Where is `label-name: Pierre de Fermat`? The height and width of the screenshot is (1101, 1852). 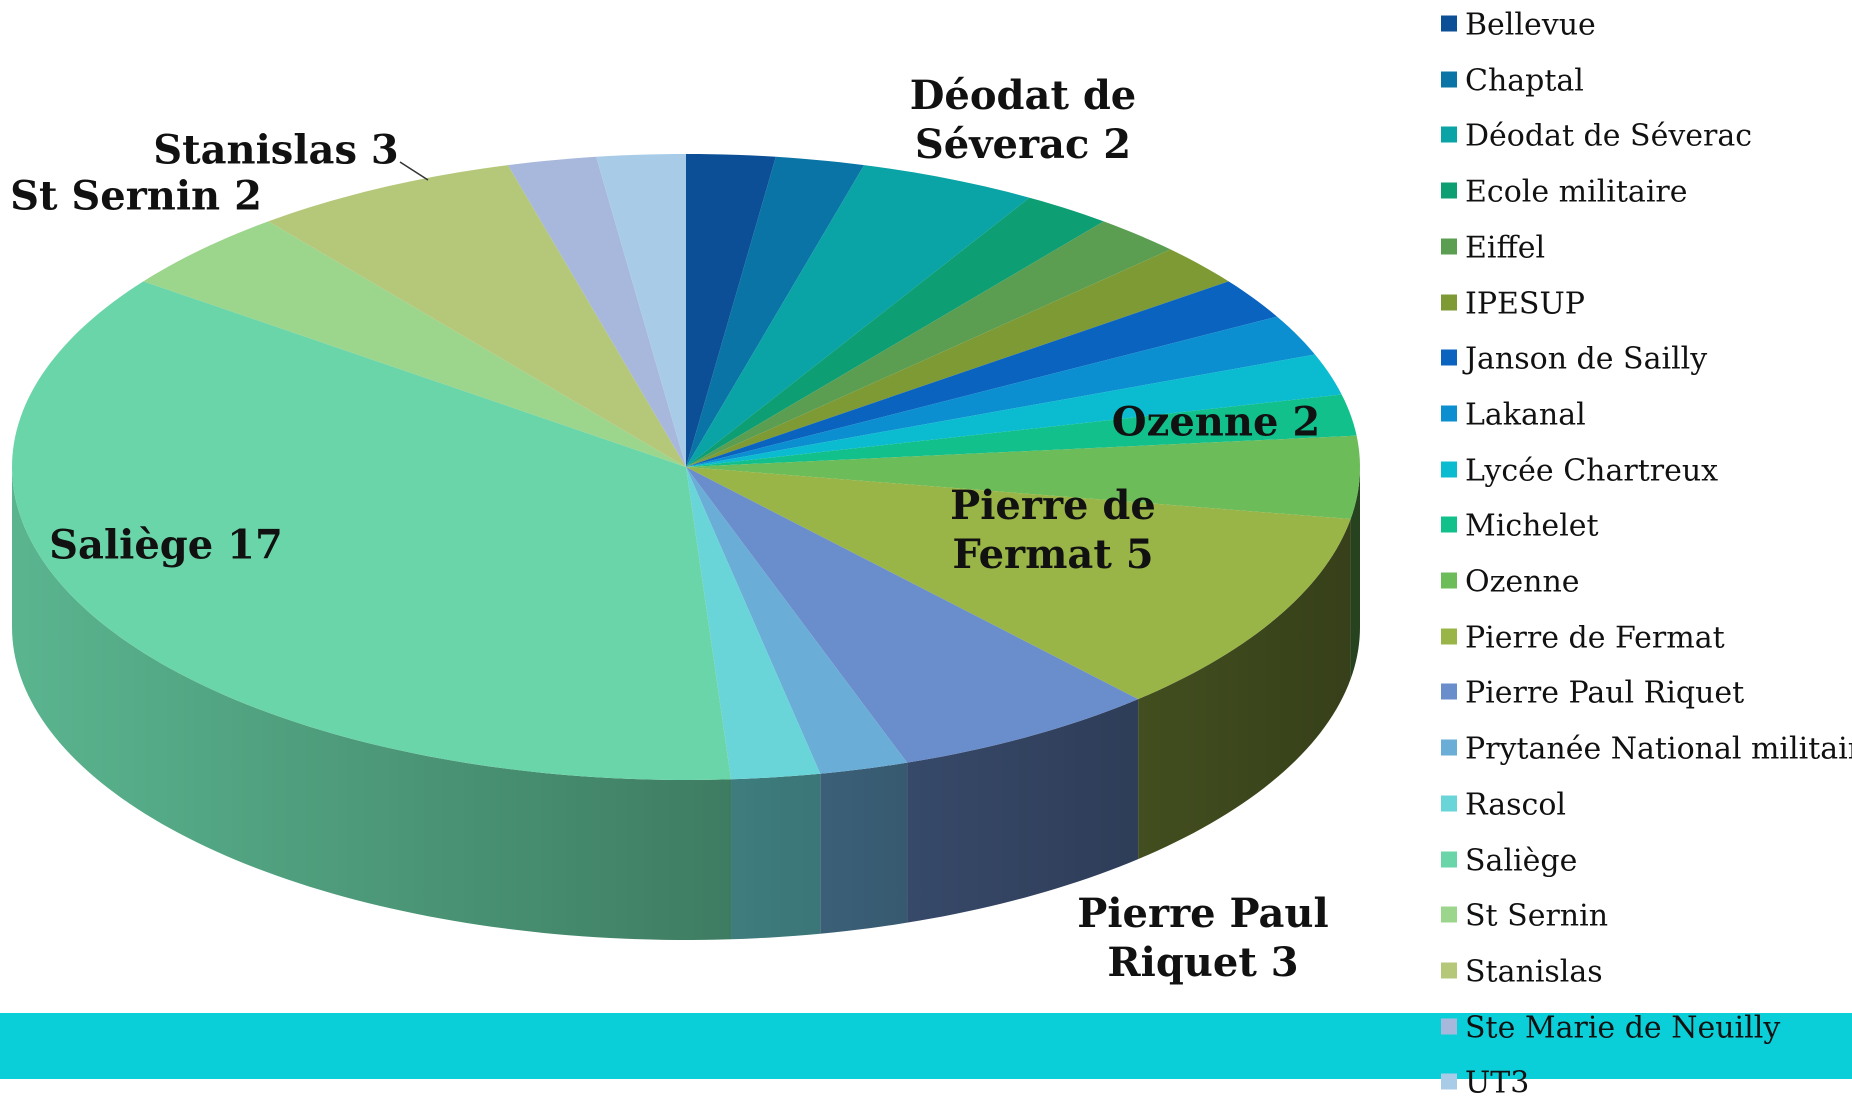 label-name: Pierre de Fermat is located at coordinates (1053, 530).